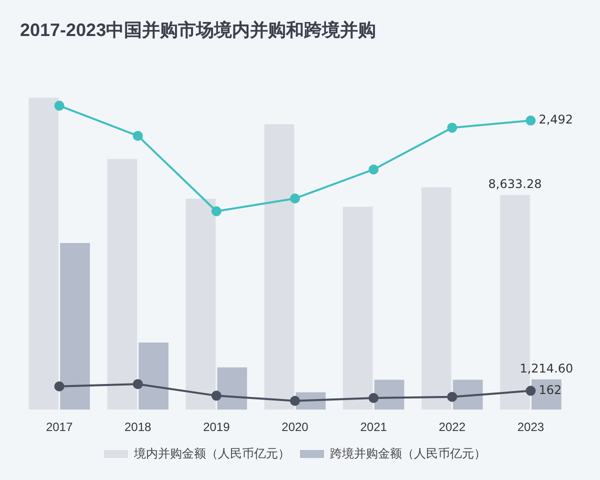 This screenshot has width=600, height=480. Describe the element at coordinates (295, 427) in the screenshot. I see `x-tick-label: 2020` at that location.